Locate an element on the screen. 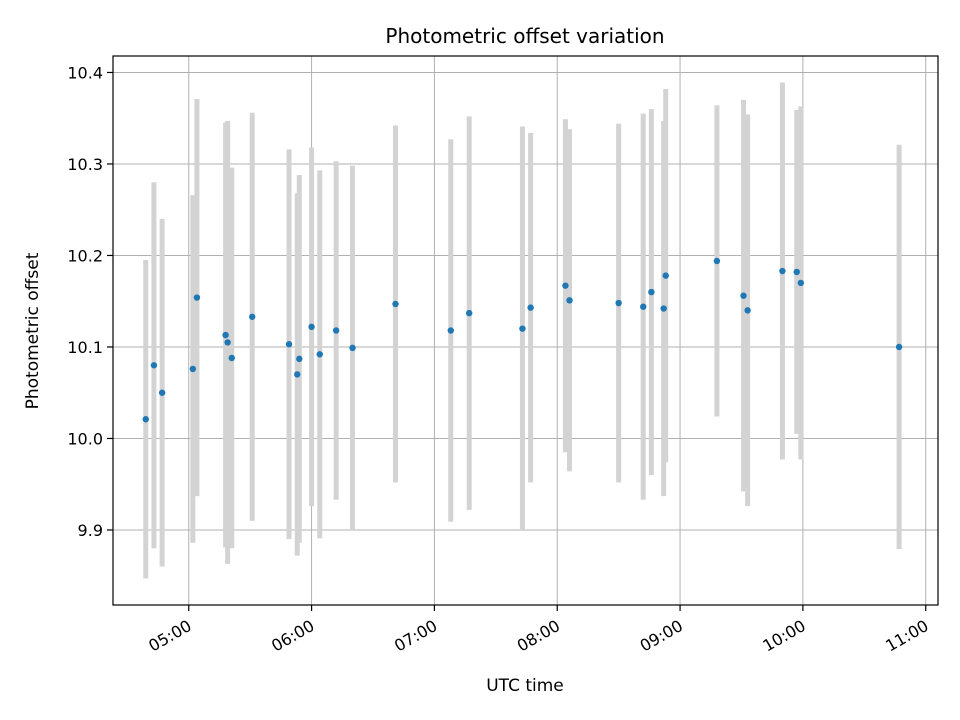  y-tick-label: 9.9 is located at coordinates (90, 530).